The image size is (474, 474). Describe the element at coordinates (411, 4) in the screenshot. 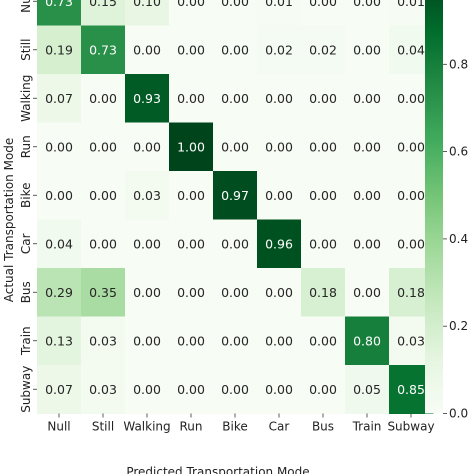

I see `cell-value-label: 0.01` at that location.